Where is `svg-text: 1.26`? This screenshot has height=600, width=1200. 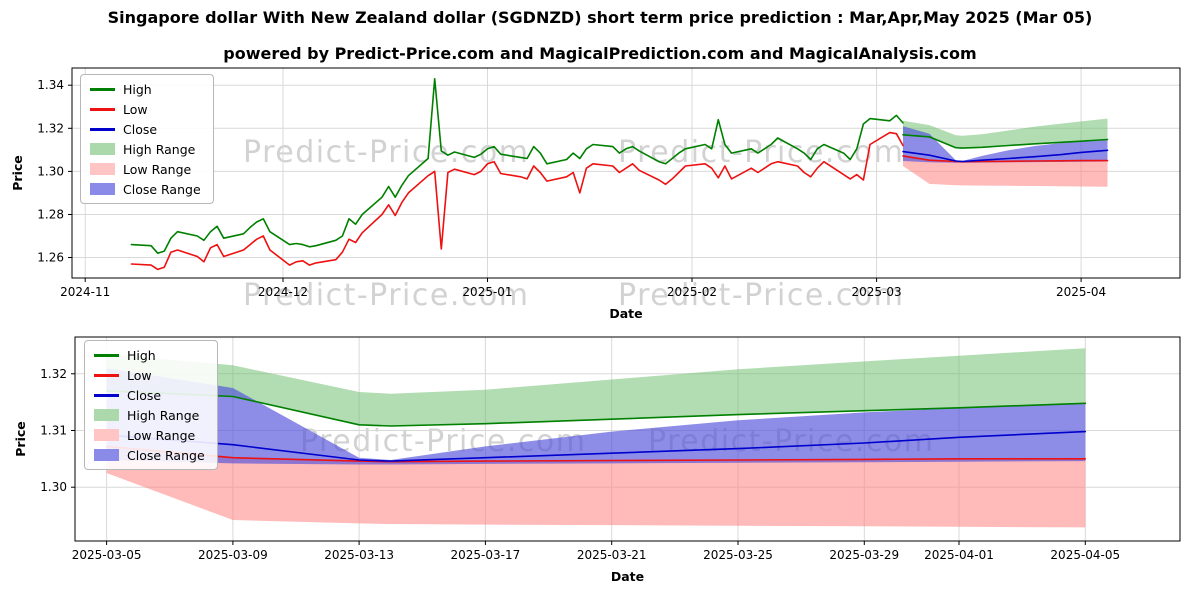 svg-text: 1.26 is located at coordinates (50, 258).